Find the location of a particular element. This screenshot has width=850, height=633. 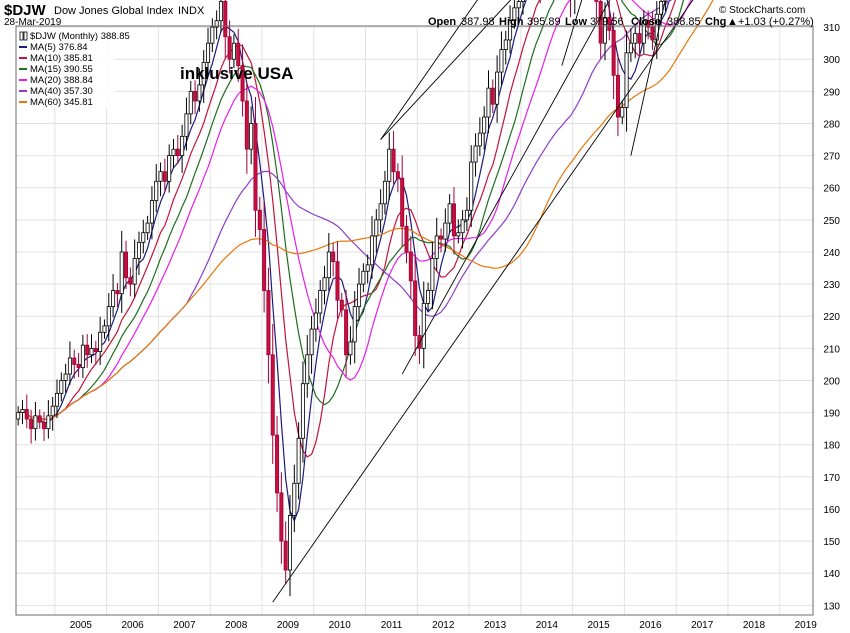

legend-item: $DJW (Monthly) 388.85 is located at coordinates (80, 36).